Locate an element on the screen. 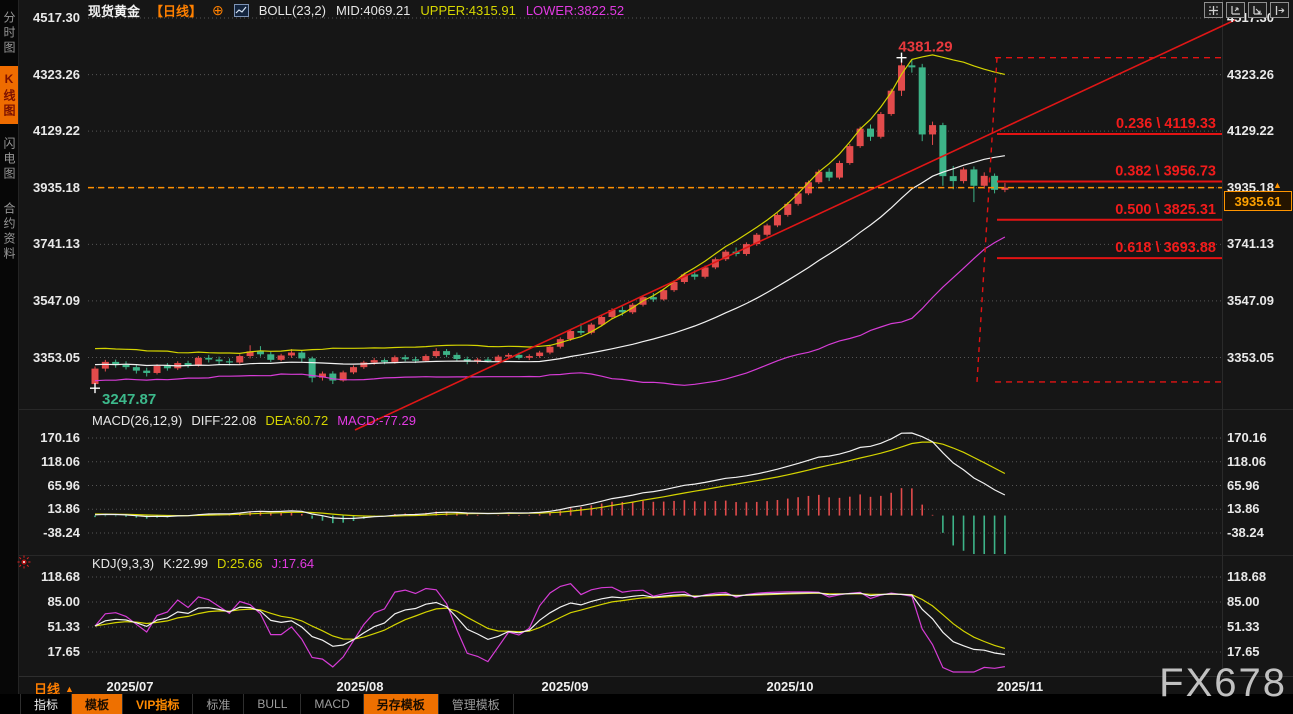 This screenshot has height=714, width=1293. kdj-axis-label: 118.68 is located at coordinates (1247, 576).